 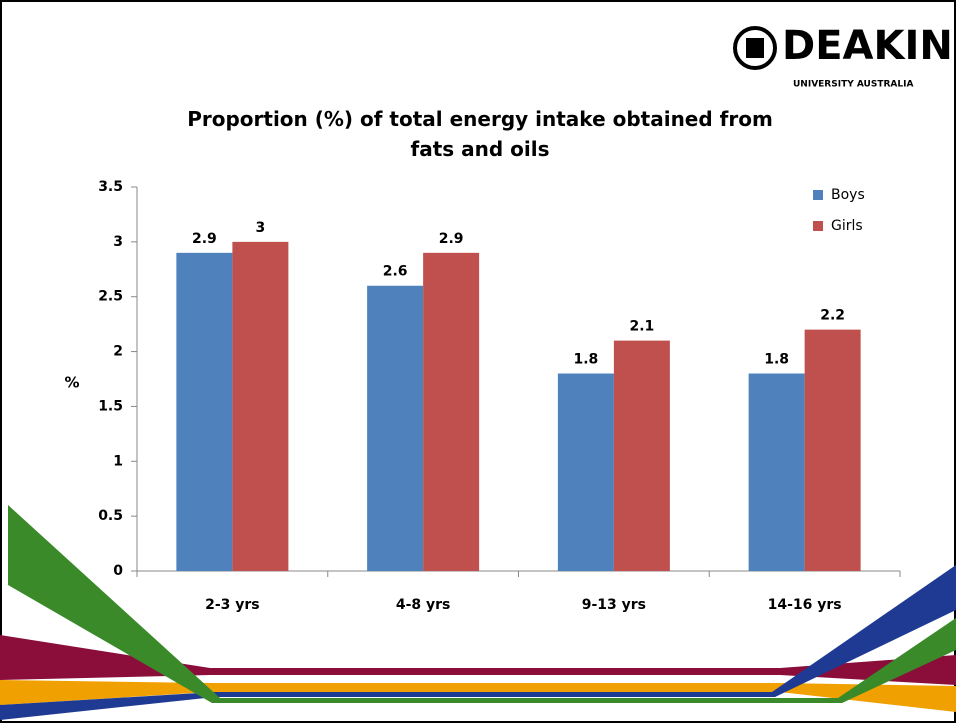 What do you see at coordinates (614, 605) in the screenshot?
I see `x-tick-label: 9-13 yrs` at bounding box center [614, 605].